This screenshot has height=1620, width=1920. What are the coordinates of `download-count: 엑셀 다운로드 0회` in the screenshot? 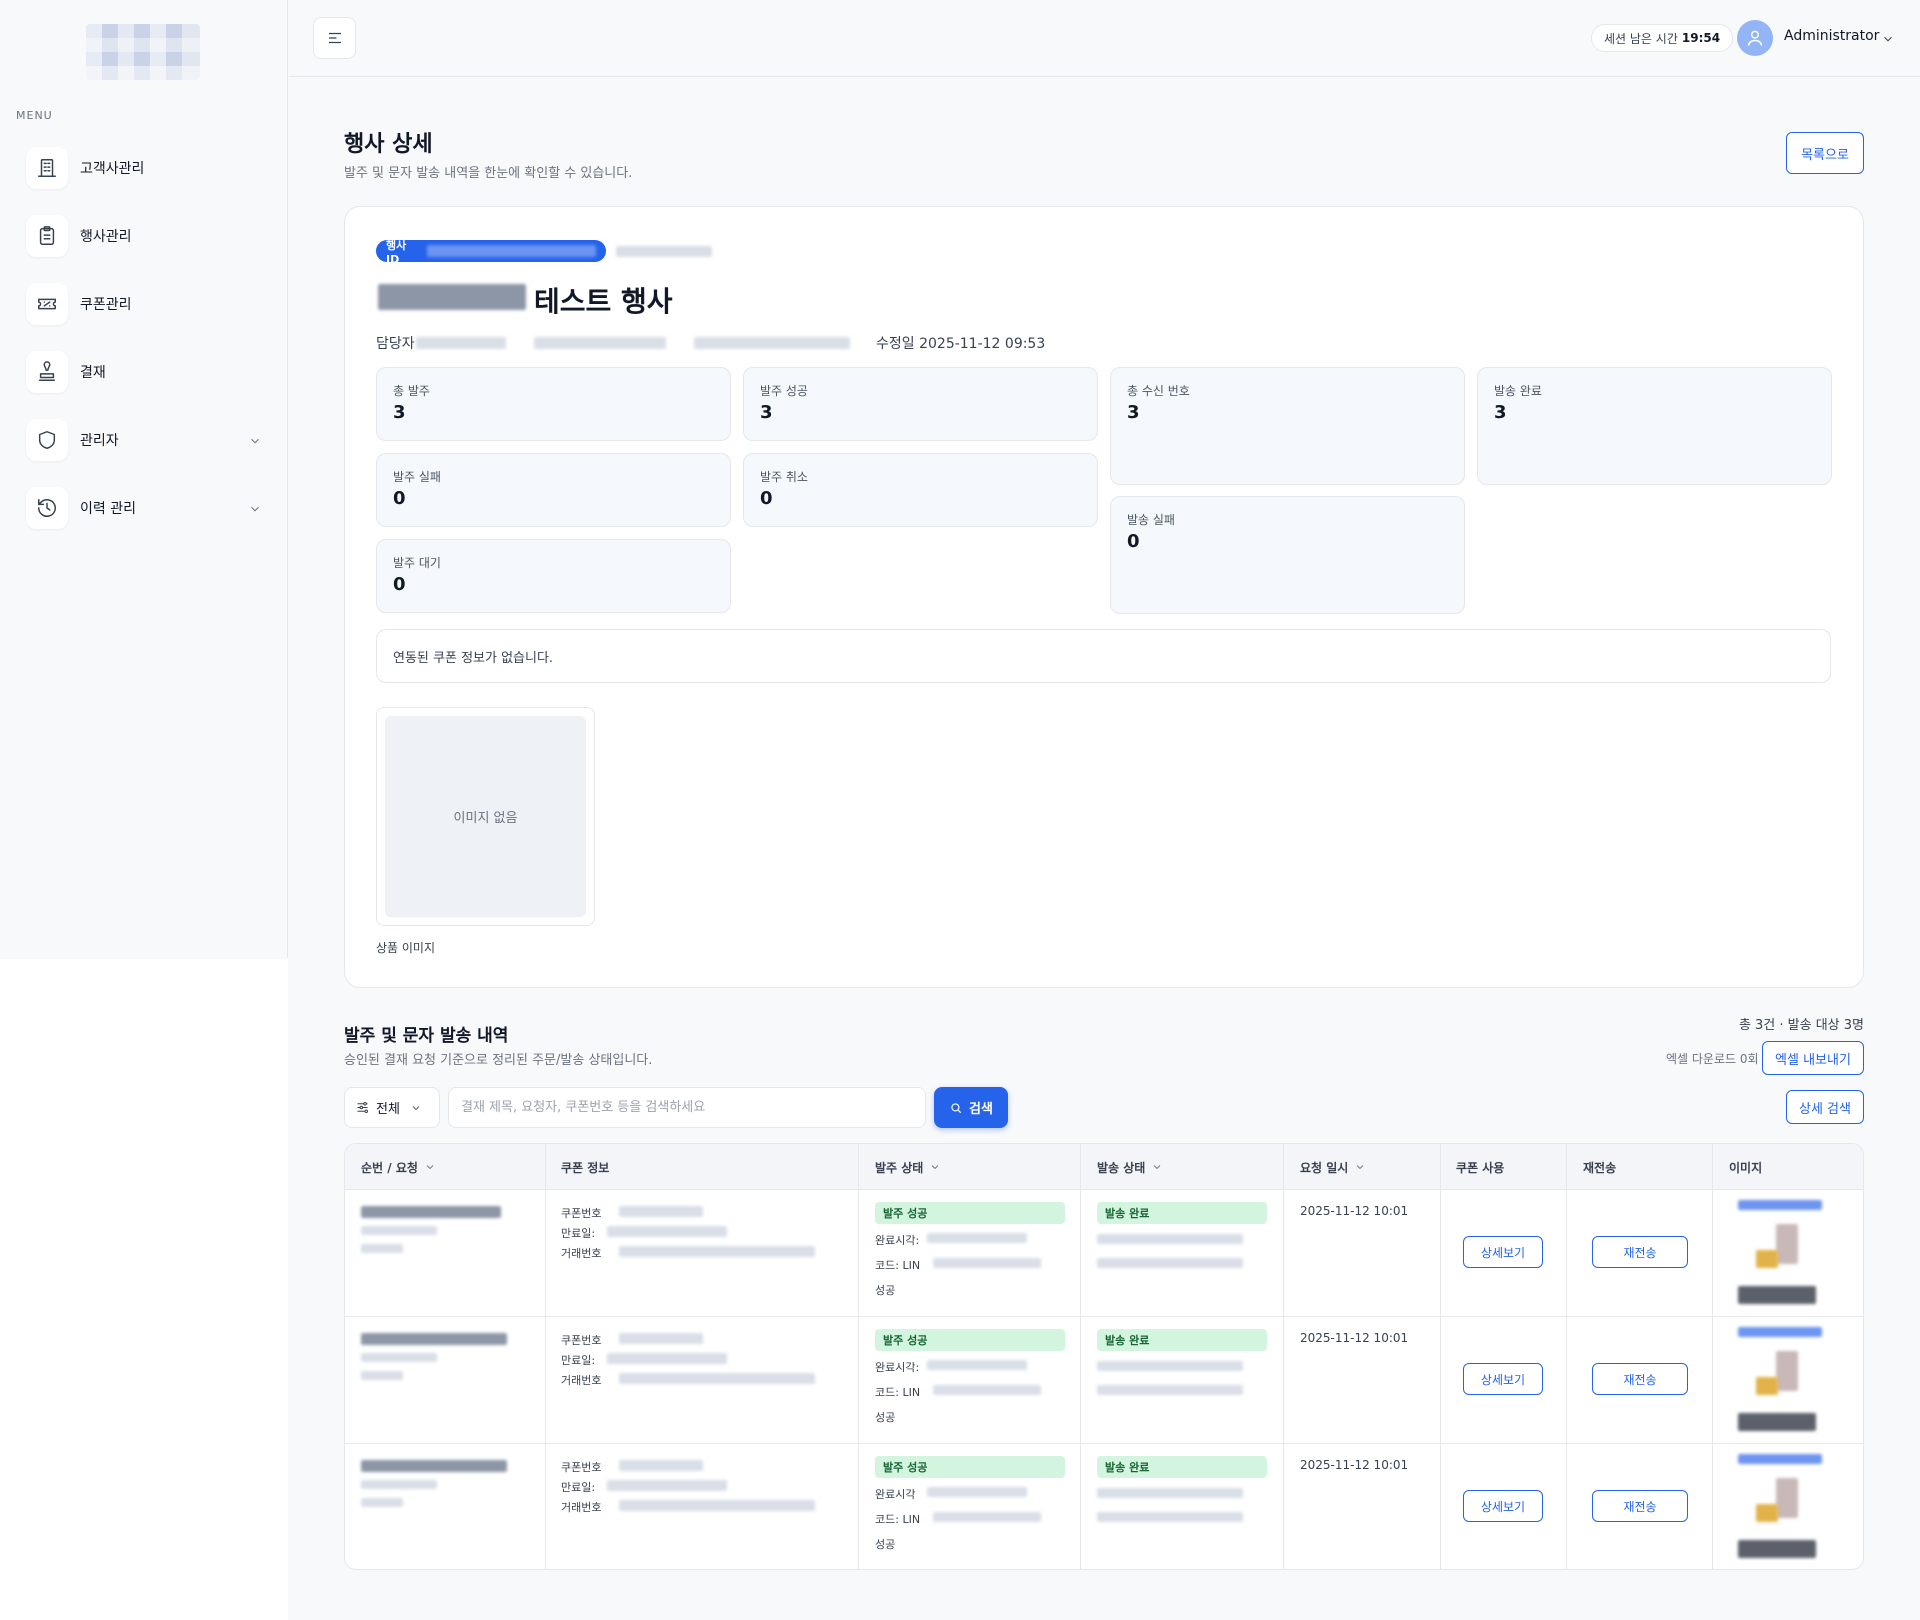 It's located at (1712, 1059).